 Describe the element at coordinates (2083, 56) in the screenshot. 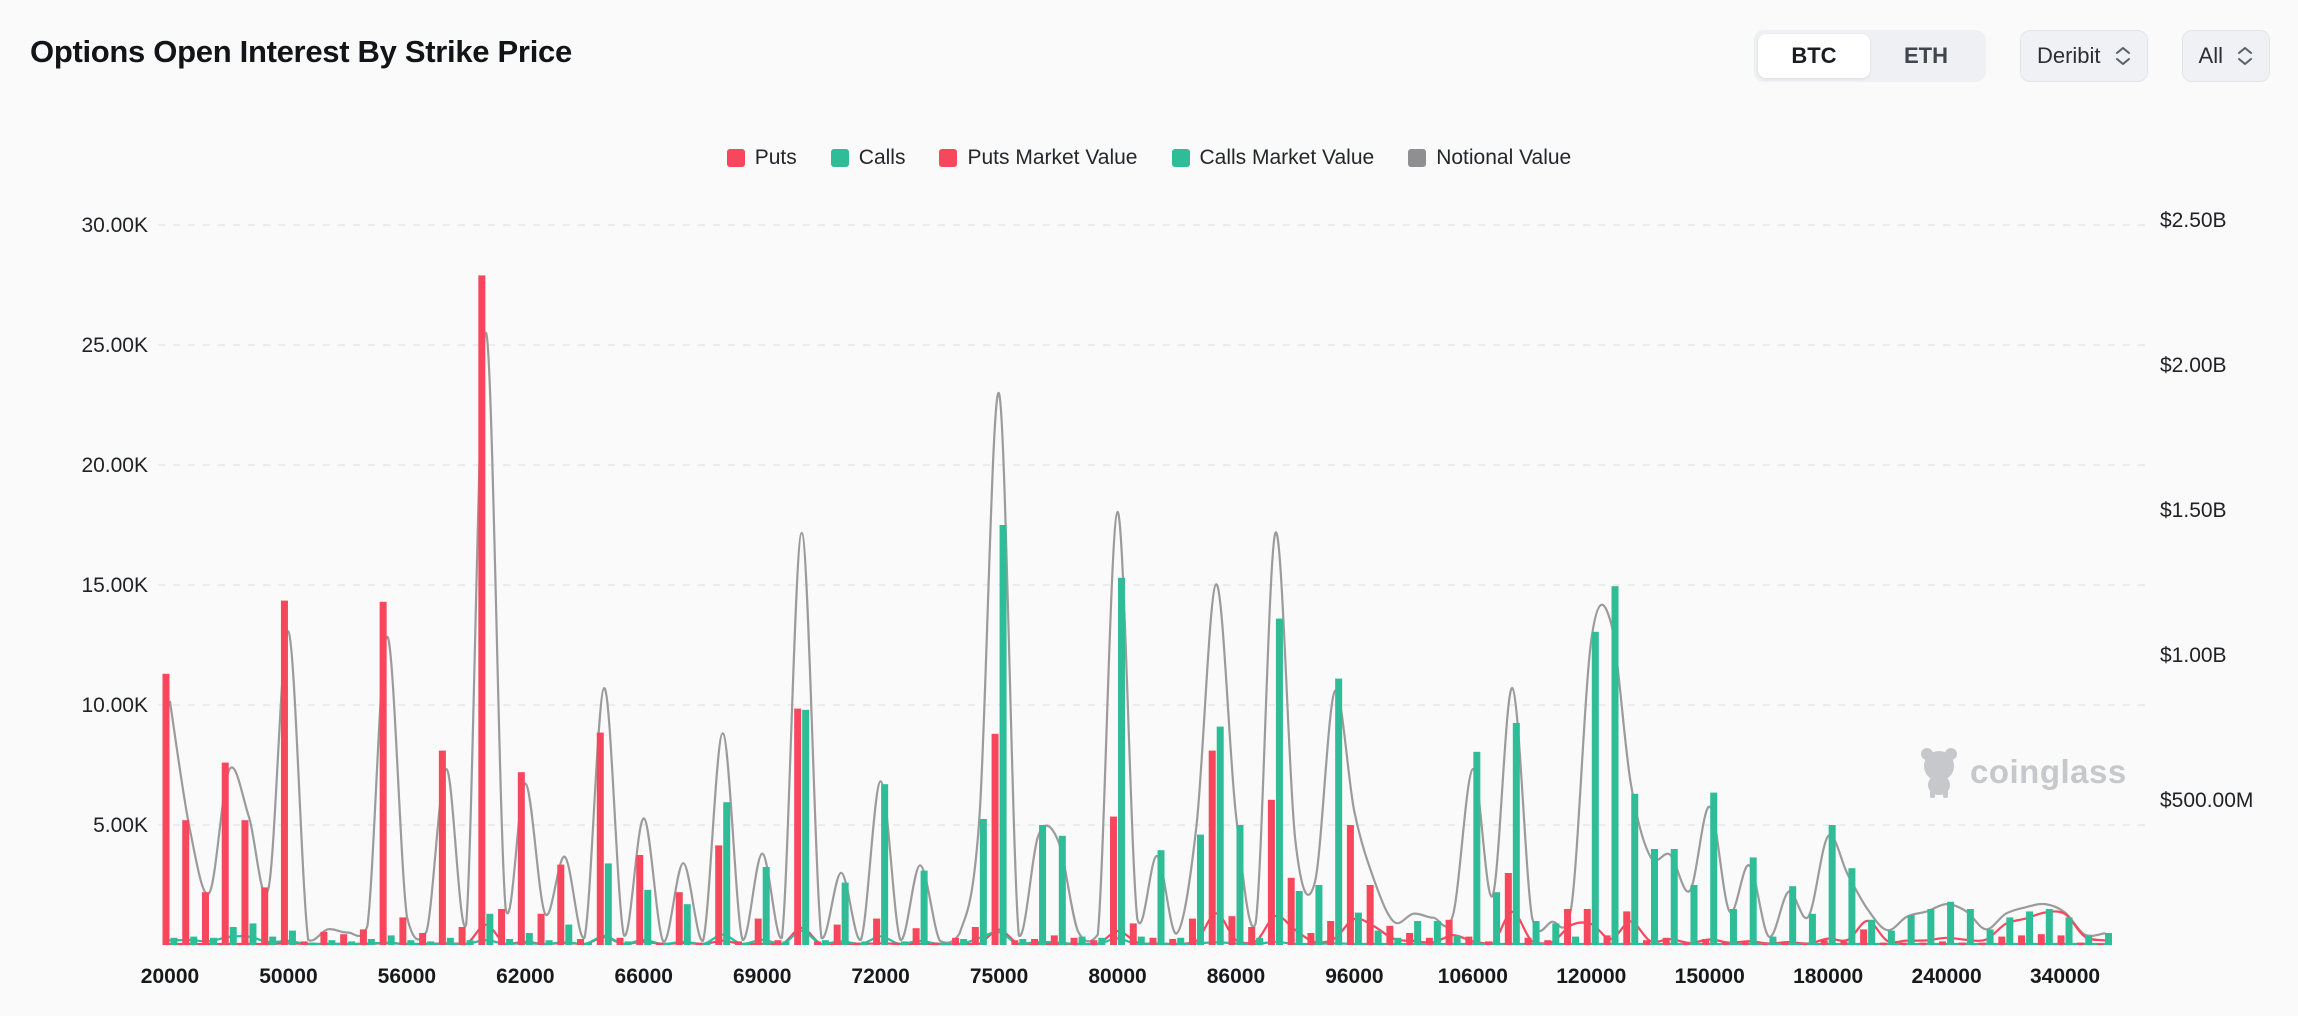

I see `exchange-select: Deribit` at that location.